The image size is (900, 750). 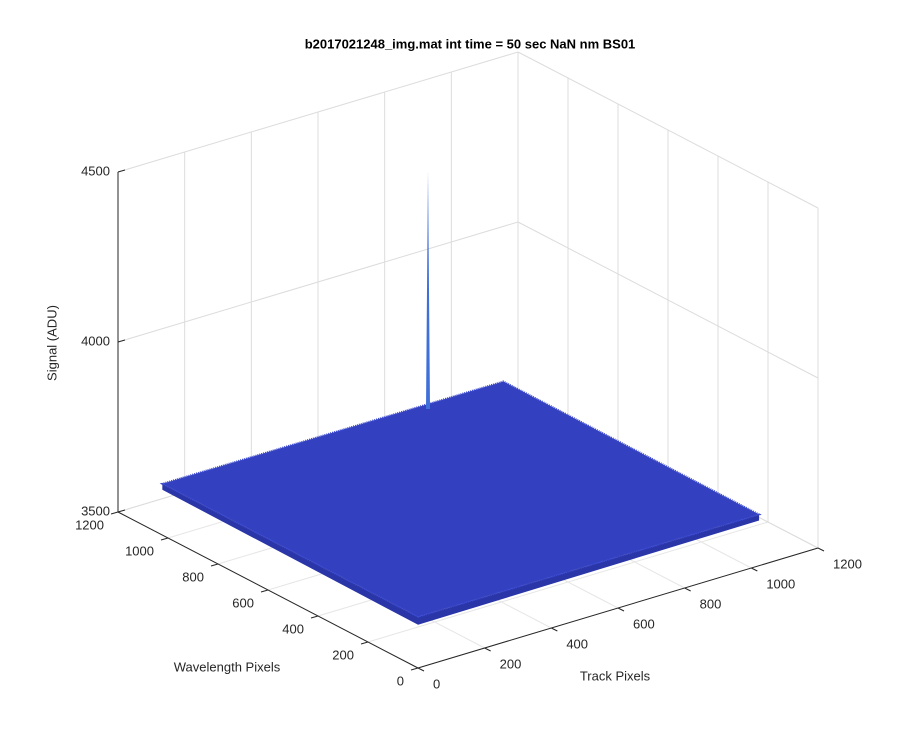 I want to click on y-tick-label: 0, so click(x=400, y=680).